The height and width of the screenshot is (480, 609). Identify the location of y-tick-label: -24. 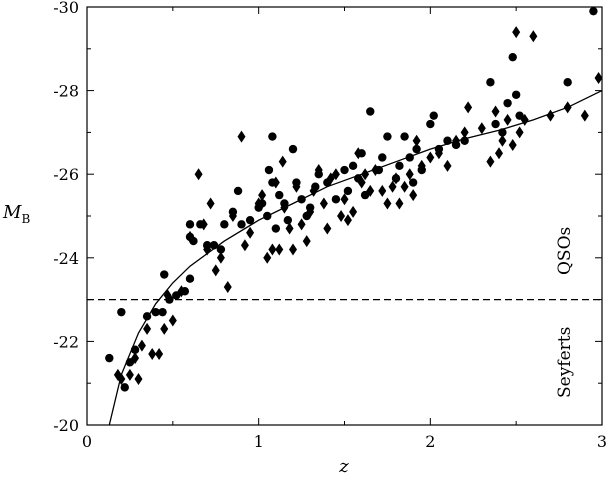
(66, 258).